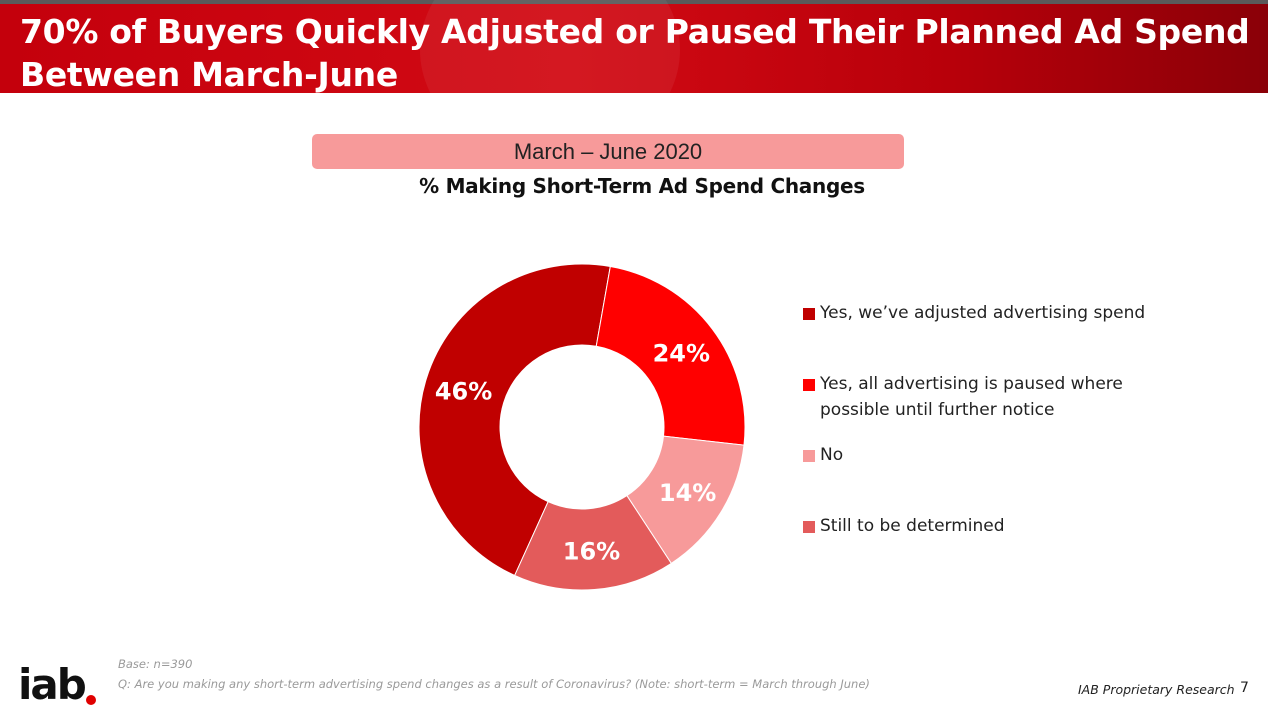  I want to click on legend-swatch-tbd, so click(809, 527).